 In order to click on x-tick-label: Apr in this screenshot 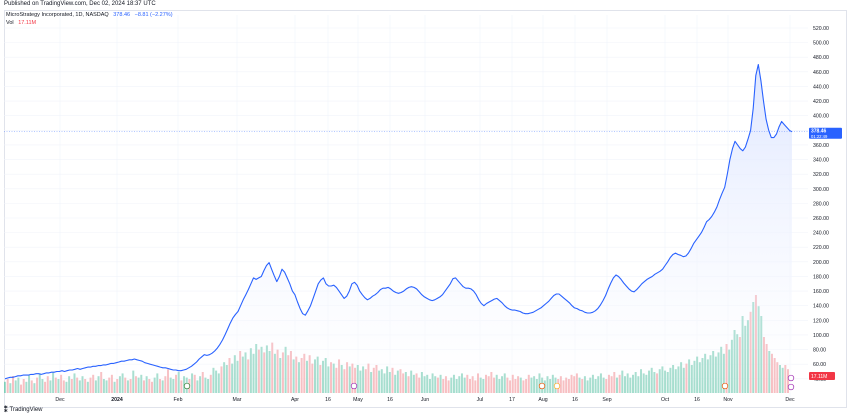, I will do `click(295, 400)`.